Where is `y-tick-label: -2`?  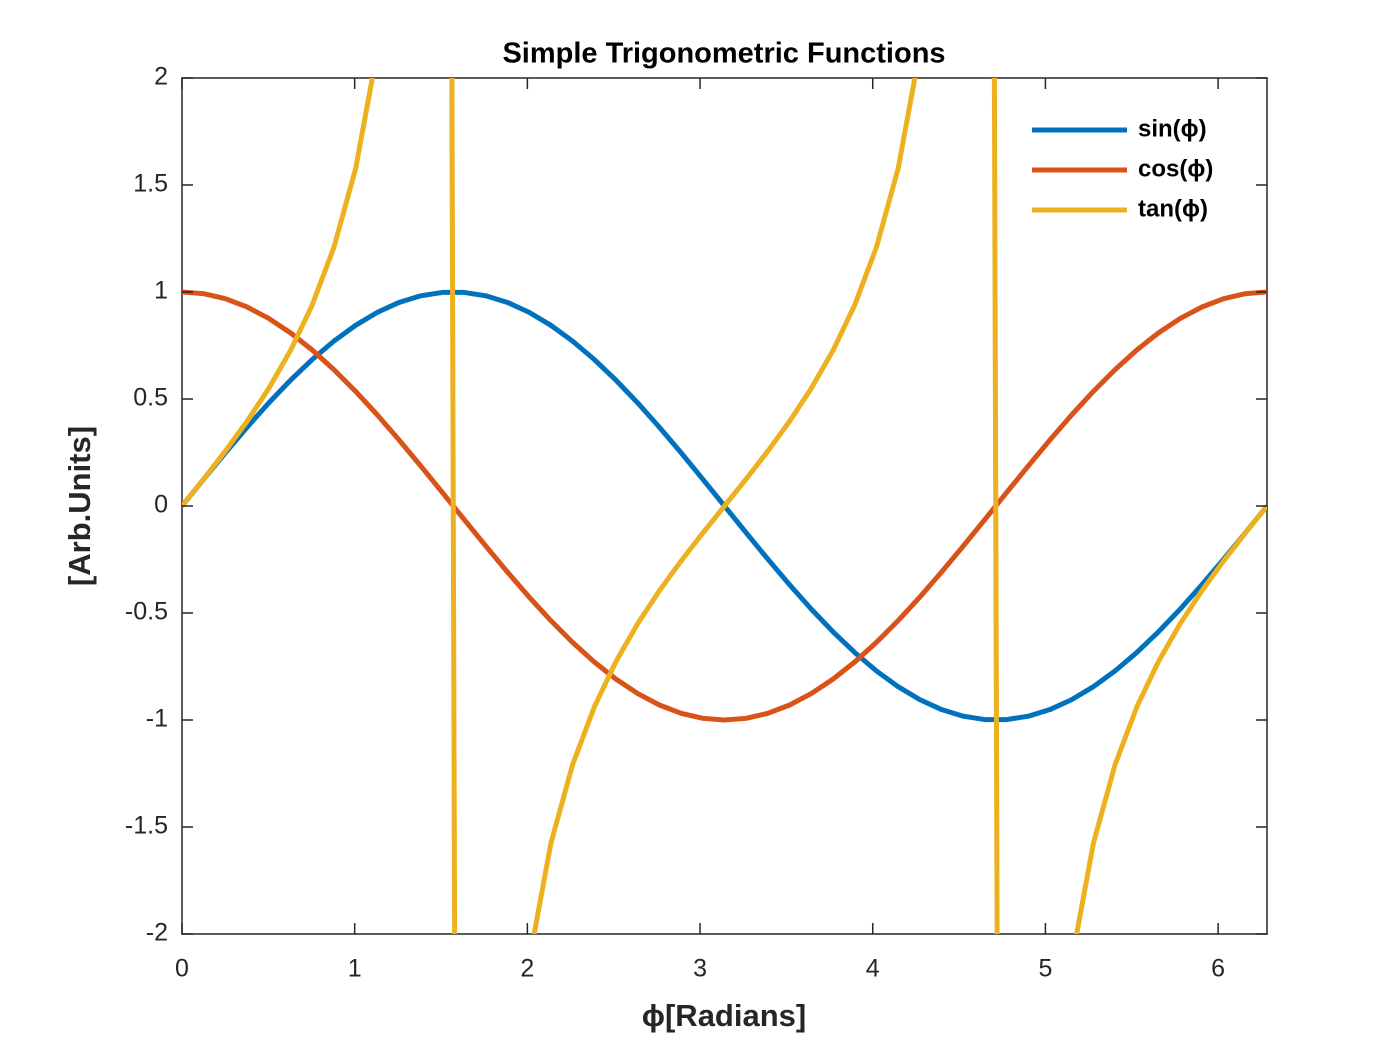 y-tick-label: -2 is located at coordinates (157, 933).